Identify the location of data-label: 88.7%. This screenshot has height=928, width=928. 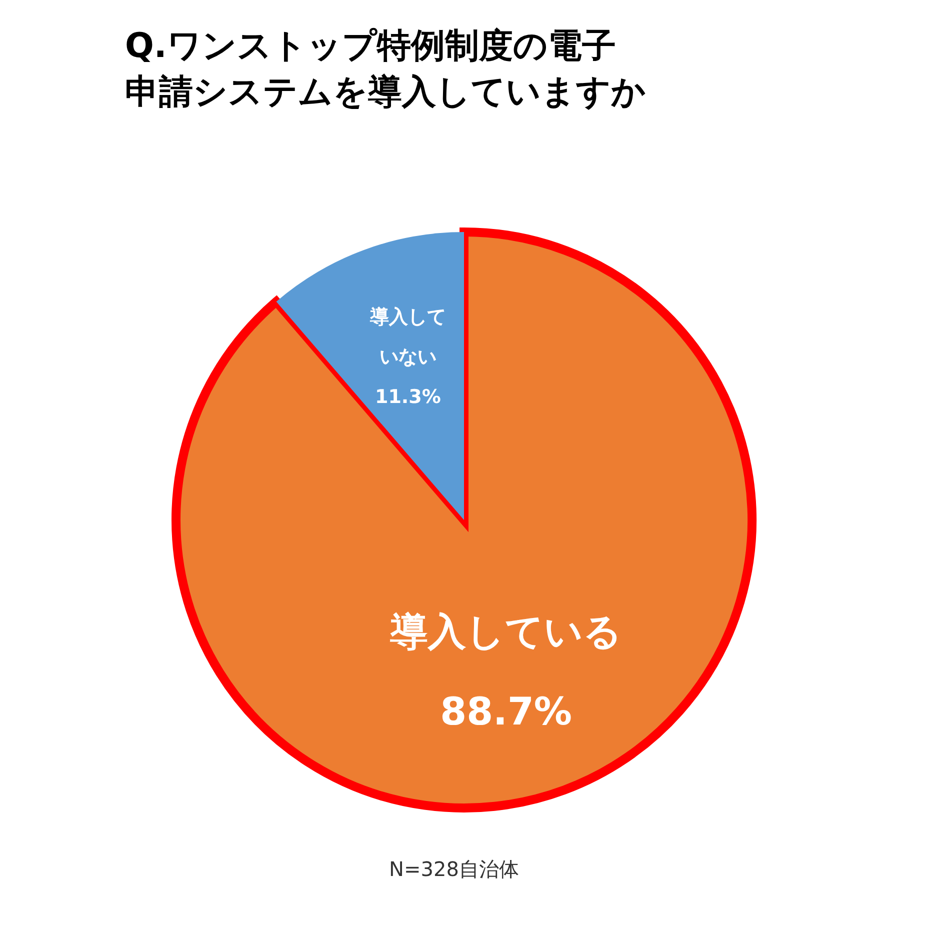
(506, 711).